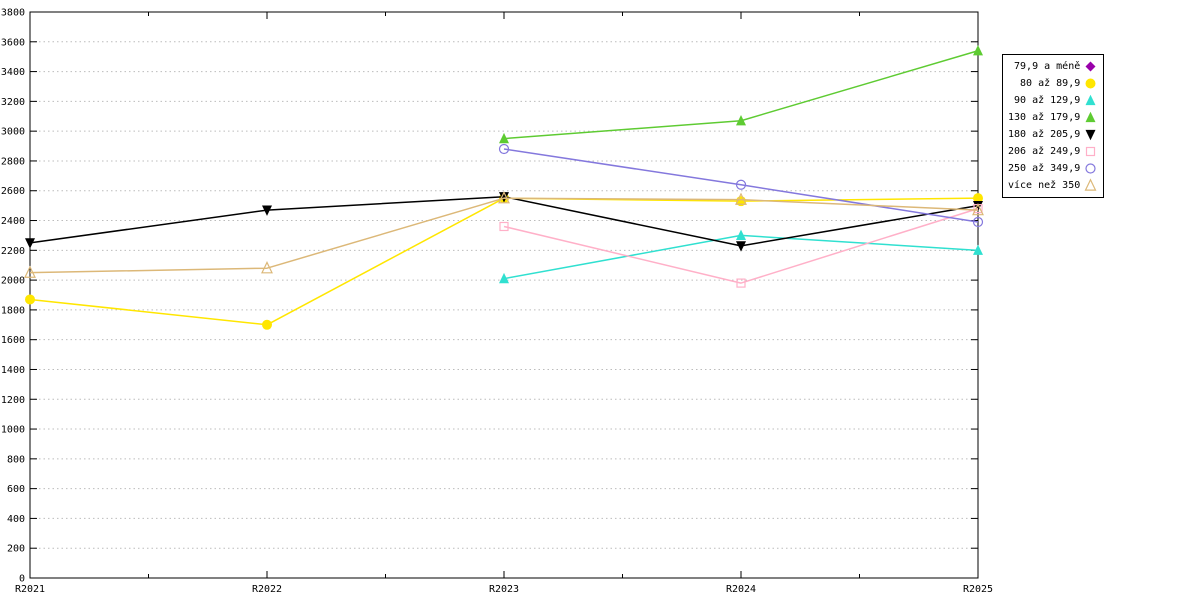 This screenshot has width=1200, height=604. I want to click on legend-item: 79,9 a méně, so click(1053, 66).